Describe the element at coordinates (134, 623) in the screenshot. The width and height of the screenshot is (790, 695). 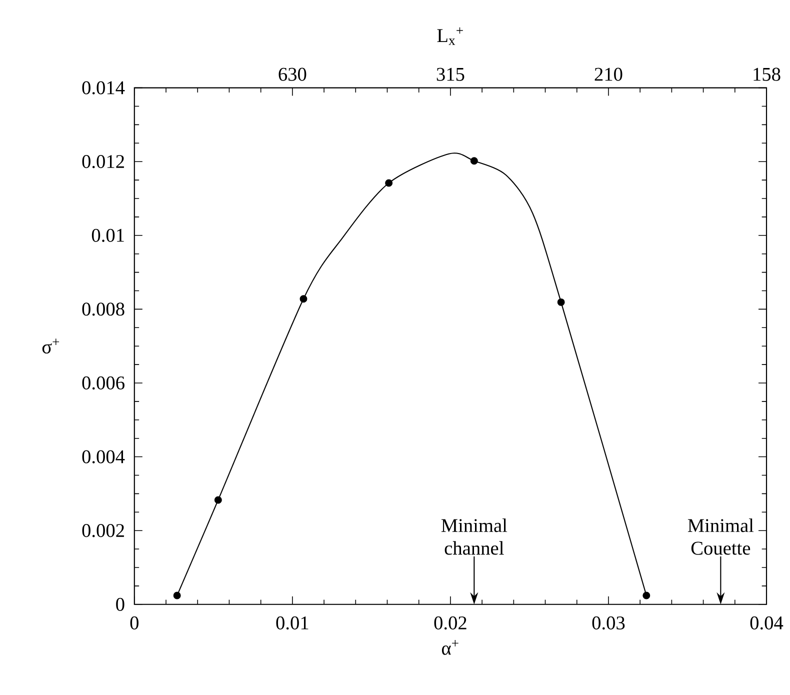
I see `x-tick-label: 0` at that location.